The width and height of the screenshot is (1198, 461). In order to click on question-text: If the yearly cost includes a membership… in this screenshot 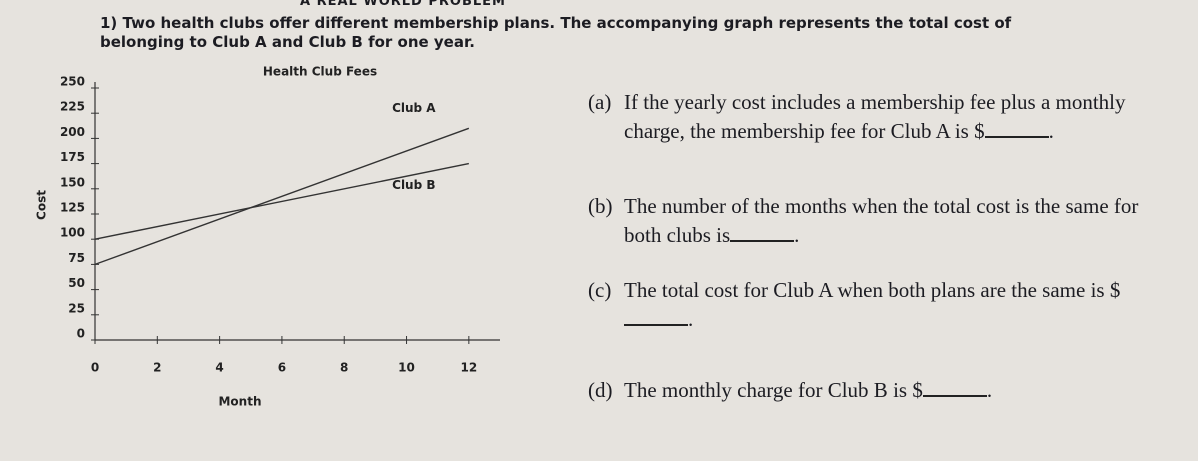, I will do `click(875, 116)`.